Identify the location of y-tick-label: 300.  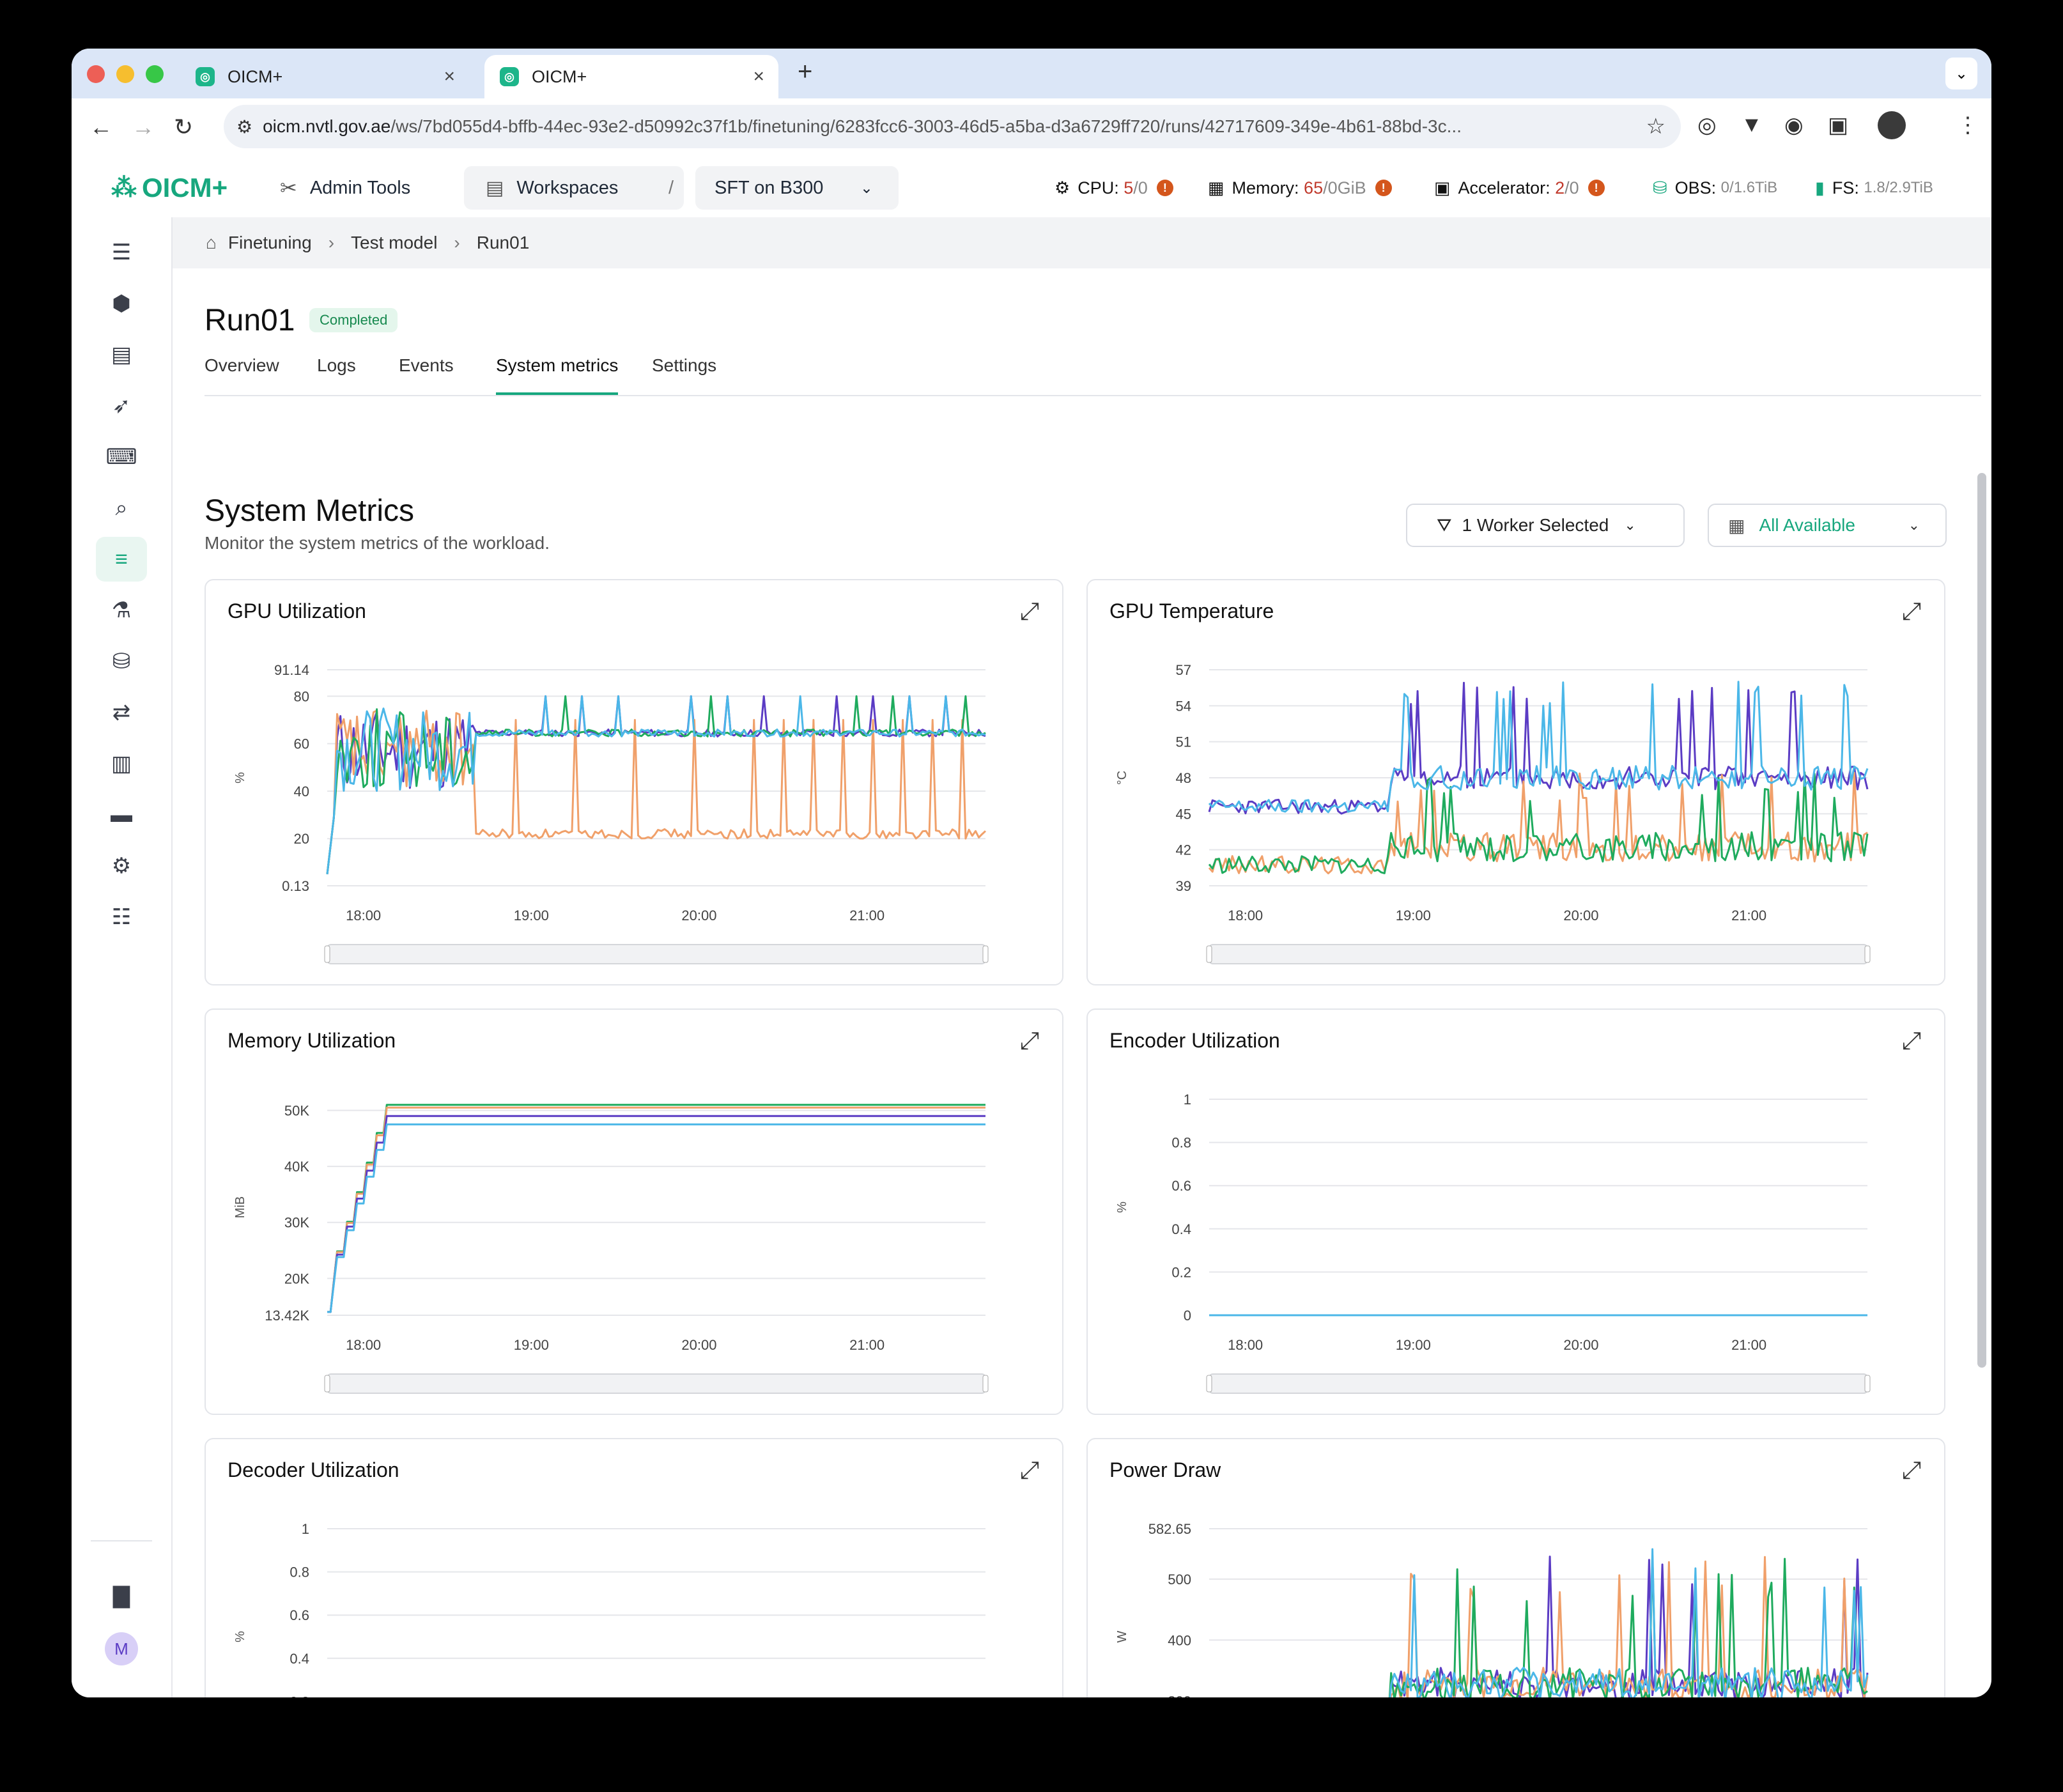
(1179, 1695).